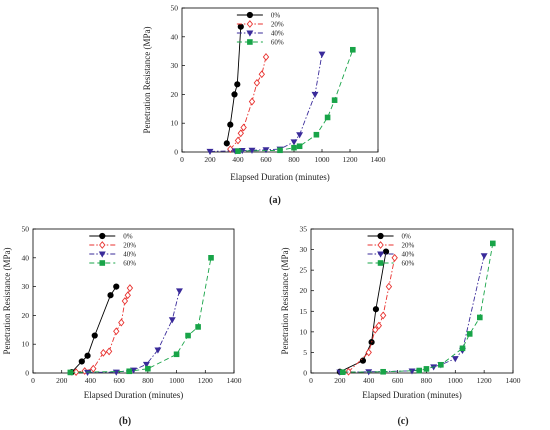 This screenshot has height=430, width=550. I want to click on y-tick-label: 50, so click(26, 229).